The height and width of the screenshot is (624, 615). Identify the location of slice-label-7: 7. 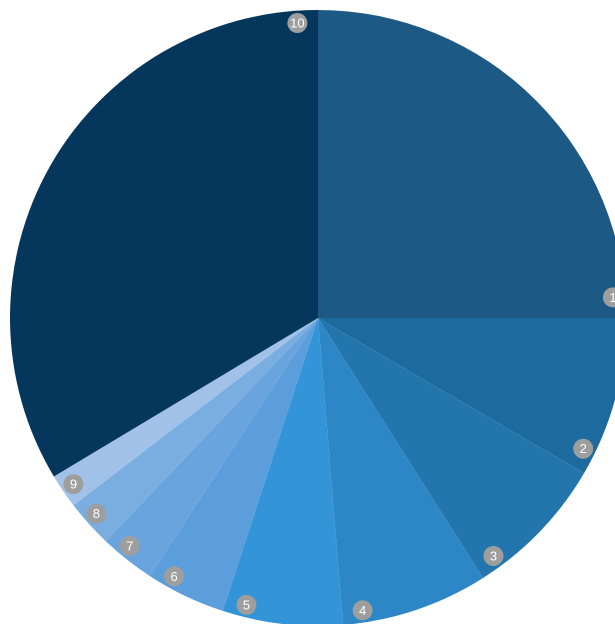
(129, 545).